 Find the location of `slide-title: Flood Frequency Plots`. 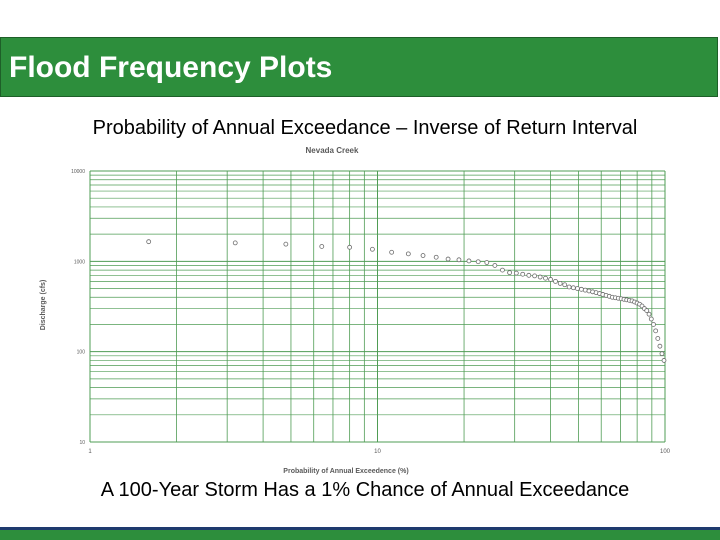

slide-title: Flood Frequency Plots is located at coordinates (171, 67).